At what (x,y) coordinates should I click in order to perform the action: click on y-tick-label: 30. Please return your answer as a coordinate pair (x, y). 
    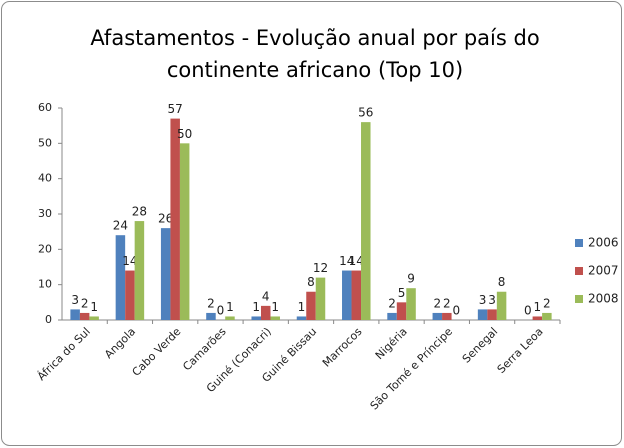
    Looking at the image, I should click on (45, 213).